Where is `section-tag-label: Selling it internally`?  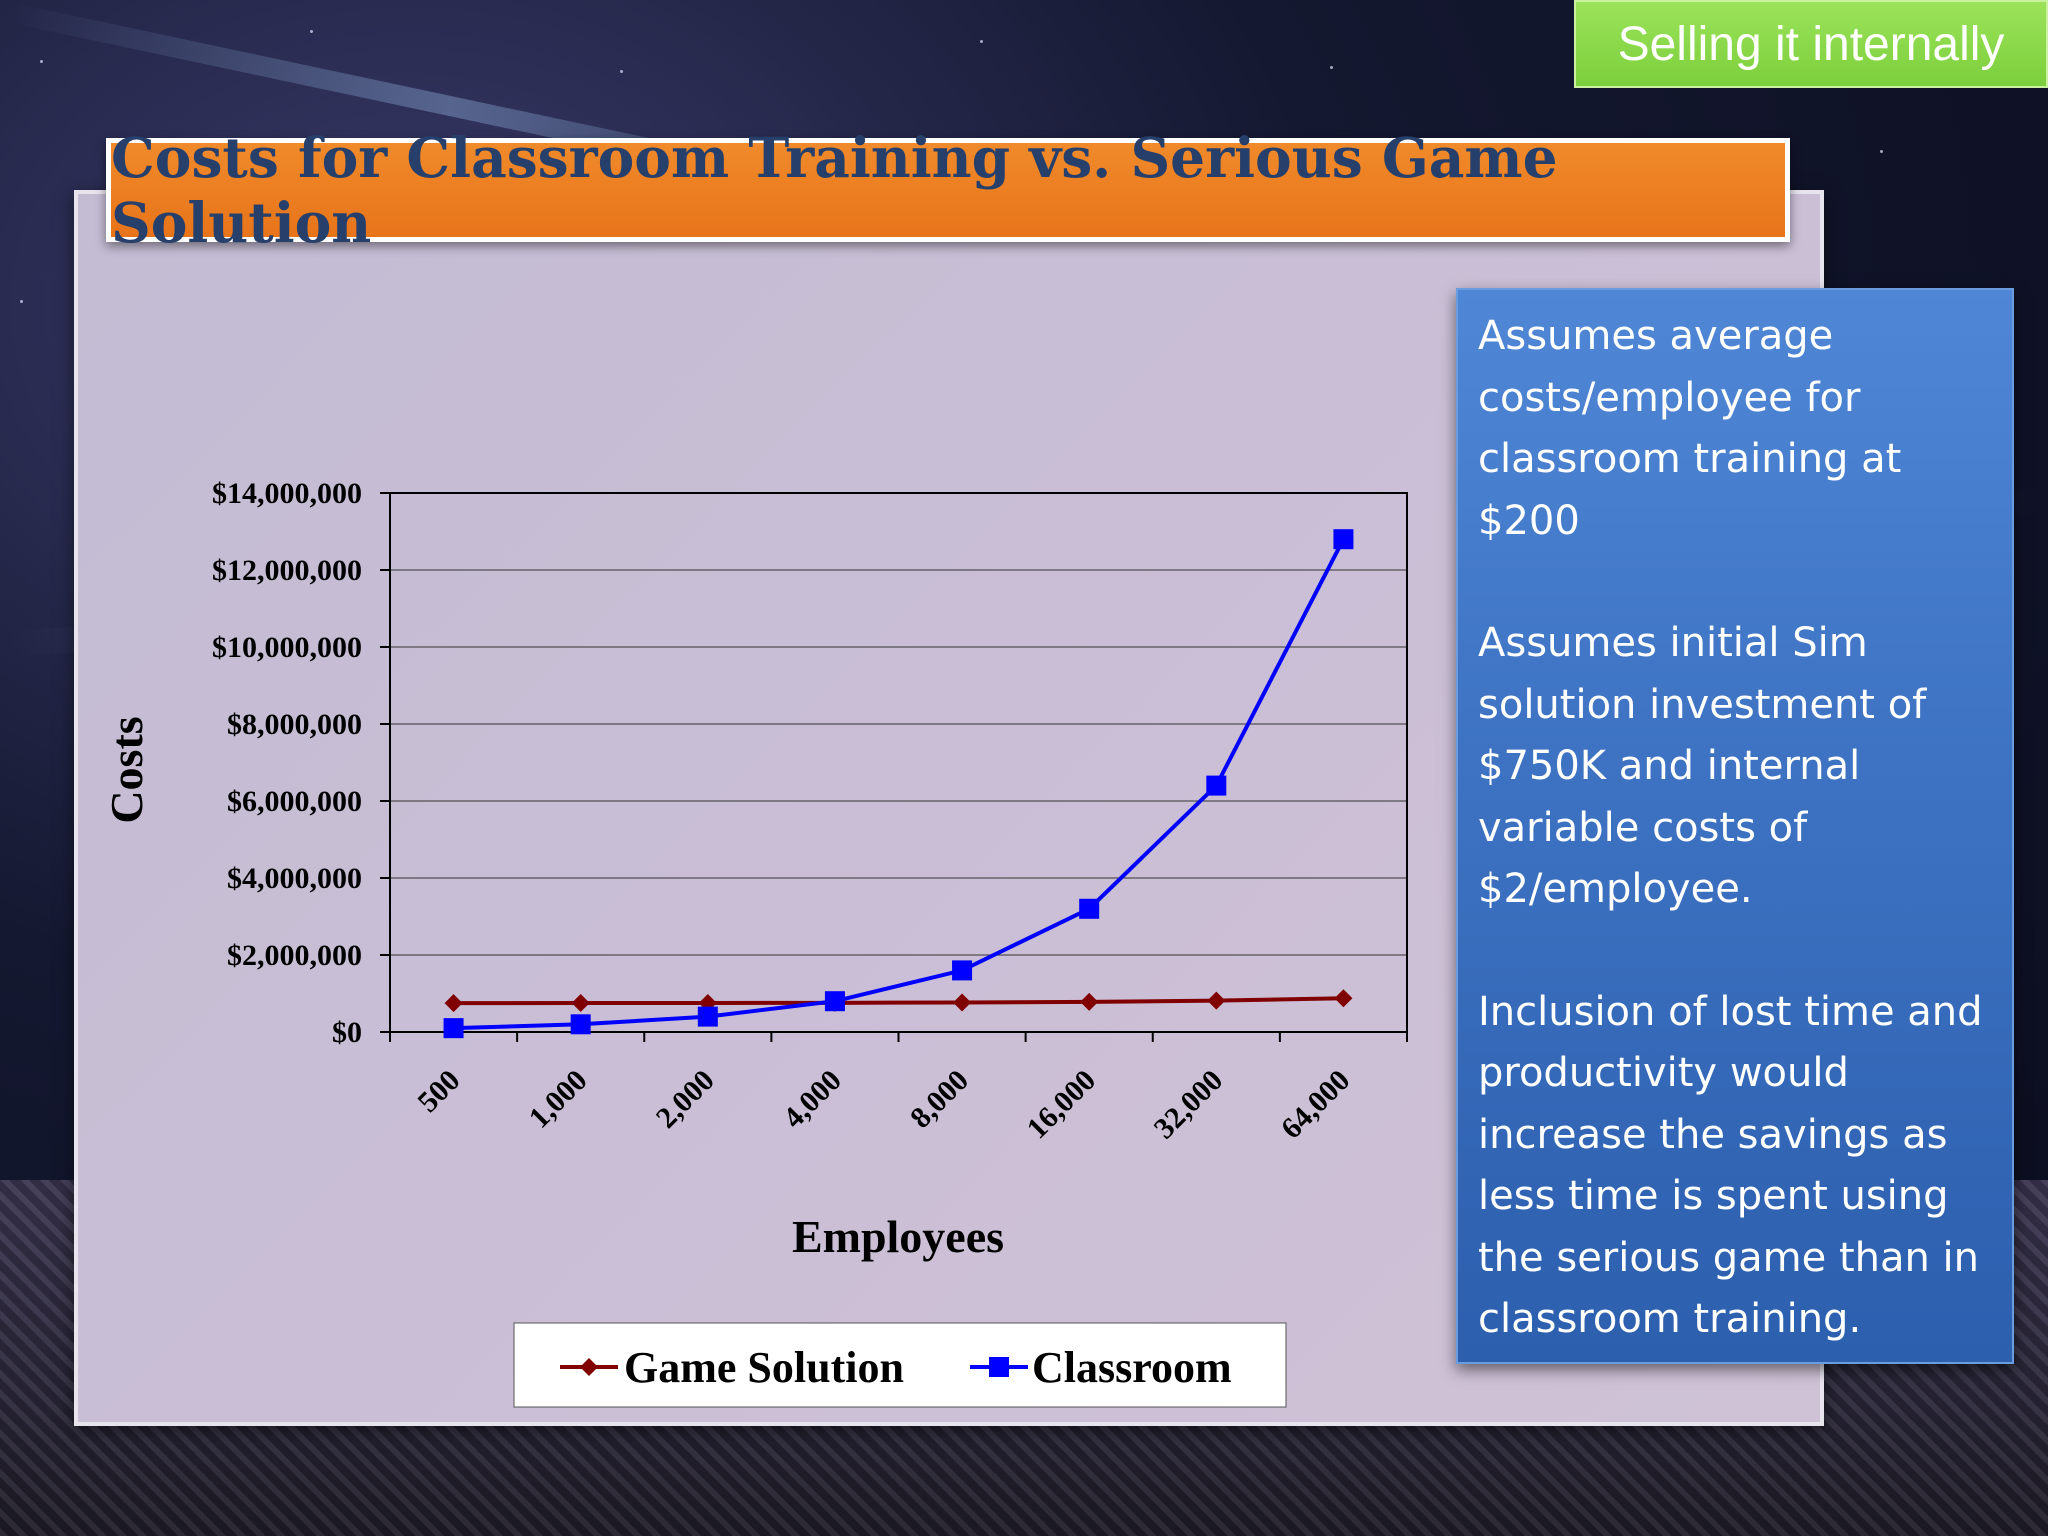
section-tag-label: Selling it internally is located at coordinates (1811, 44).